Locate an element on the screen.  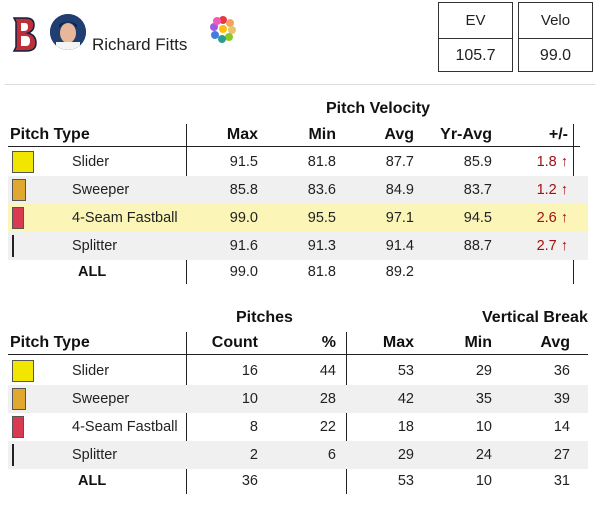
velocity-yr-avg: 94.5 is located at coordinates (477, 218).